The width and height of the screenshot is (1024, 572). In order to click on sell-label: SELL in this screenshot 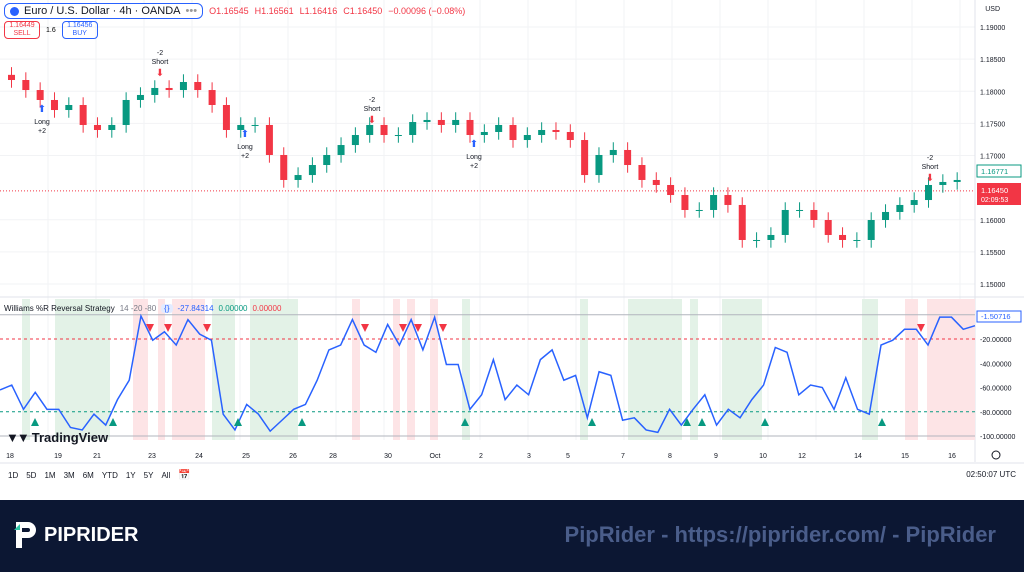, I will do `click(22, 33)`.